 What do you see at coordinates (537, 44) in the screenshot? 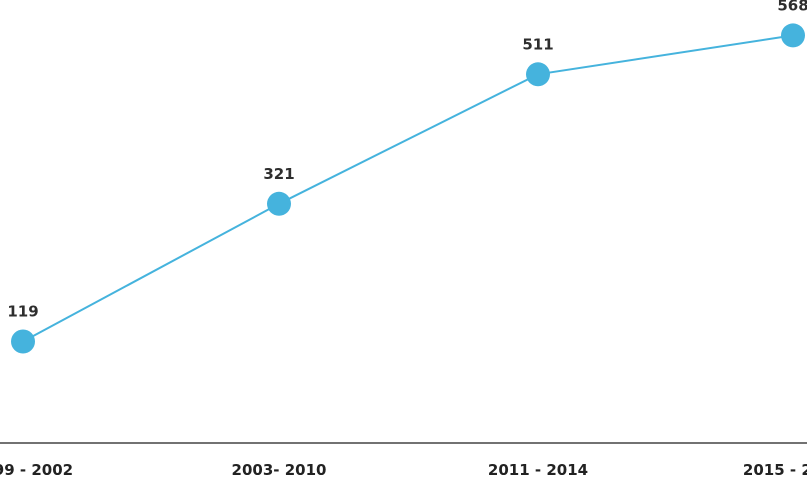
I see `data-label-3: 511` at bounding box center [537, 44].